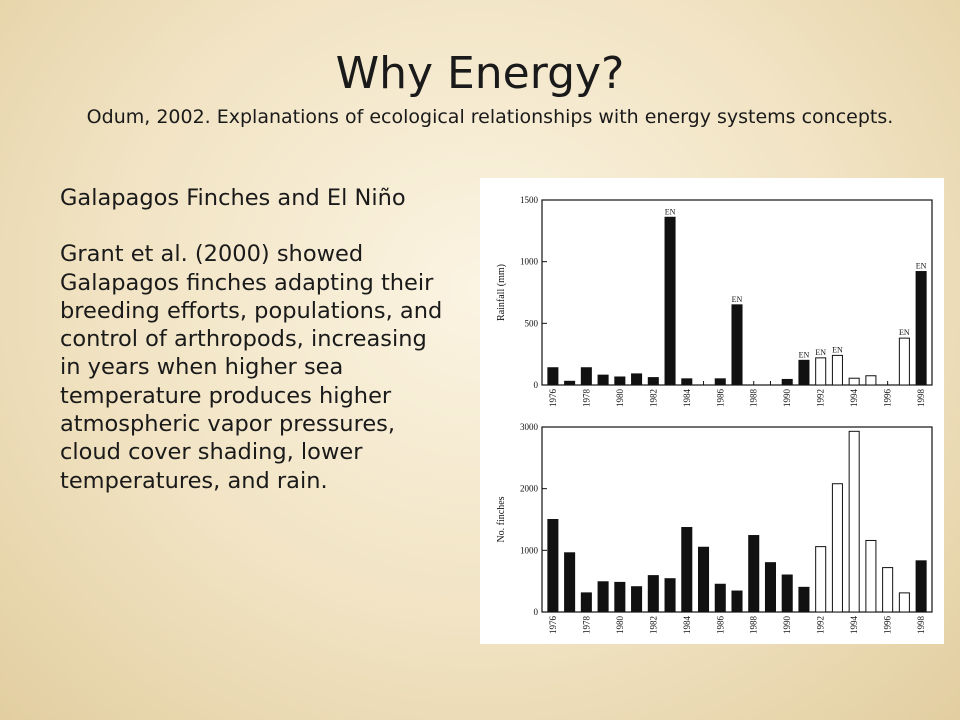  What do you see at coordinates (529, 200) in the screenshot?
I see `y-tick-label: 1500` at bounding box center [529, 200].